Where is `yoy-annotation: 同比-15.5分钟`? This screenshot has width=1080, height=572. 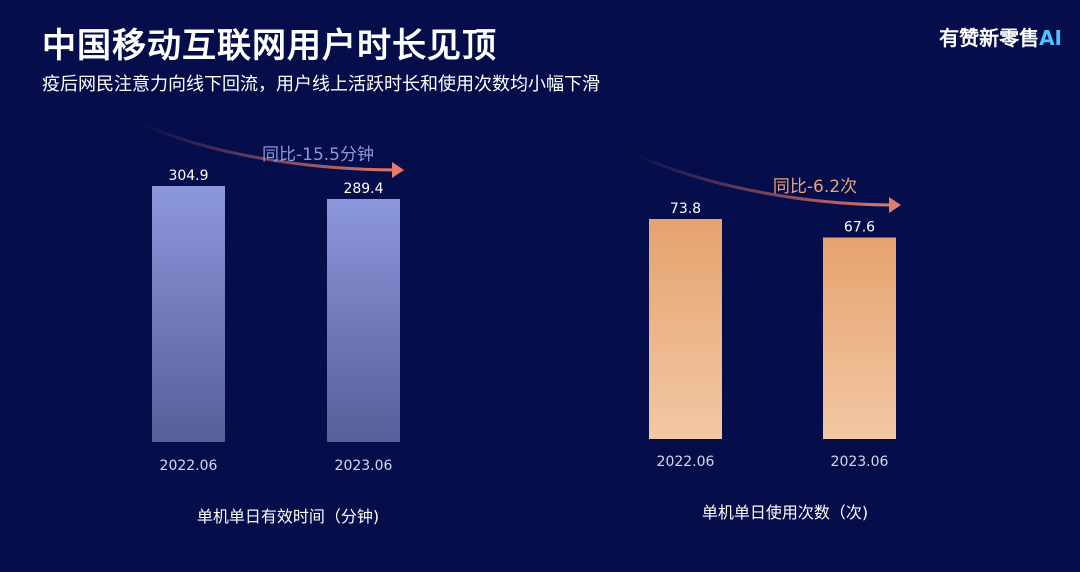 yoy-annotation: 同比-15.5分钟 is located at coordinates (318, 155).